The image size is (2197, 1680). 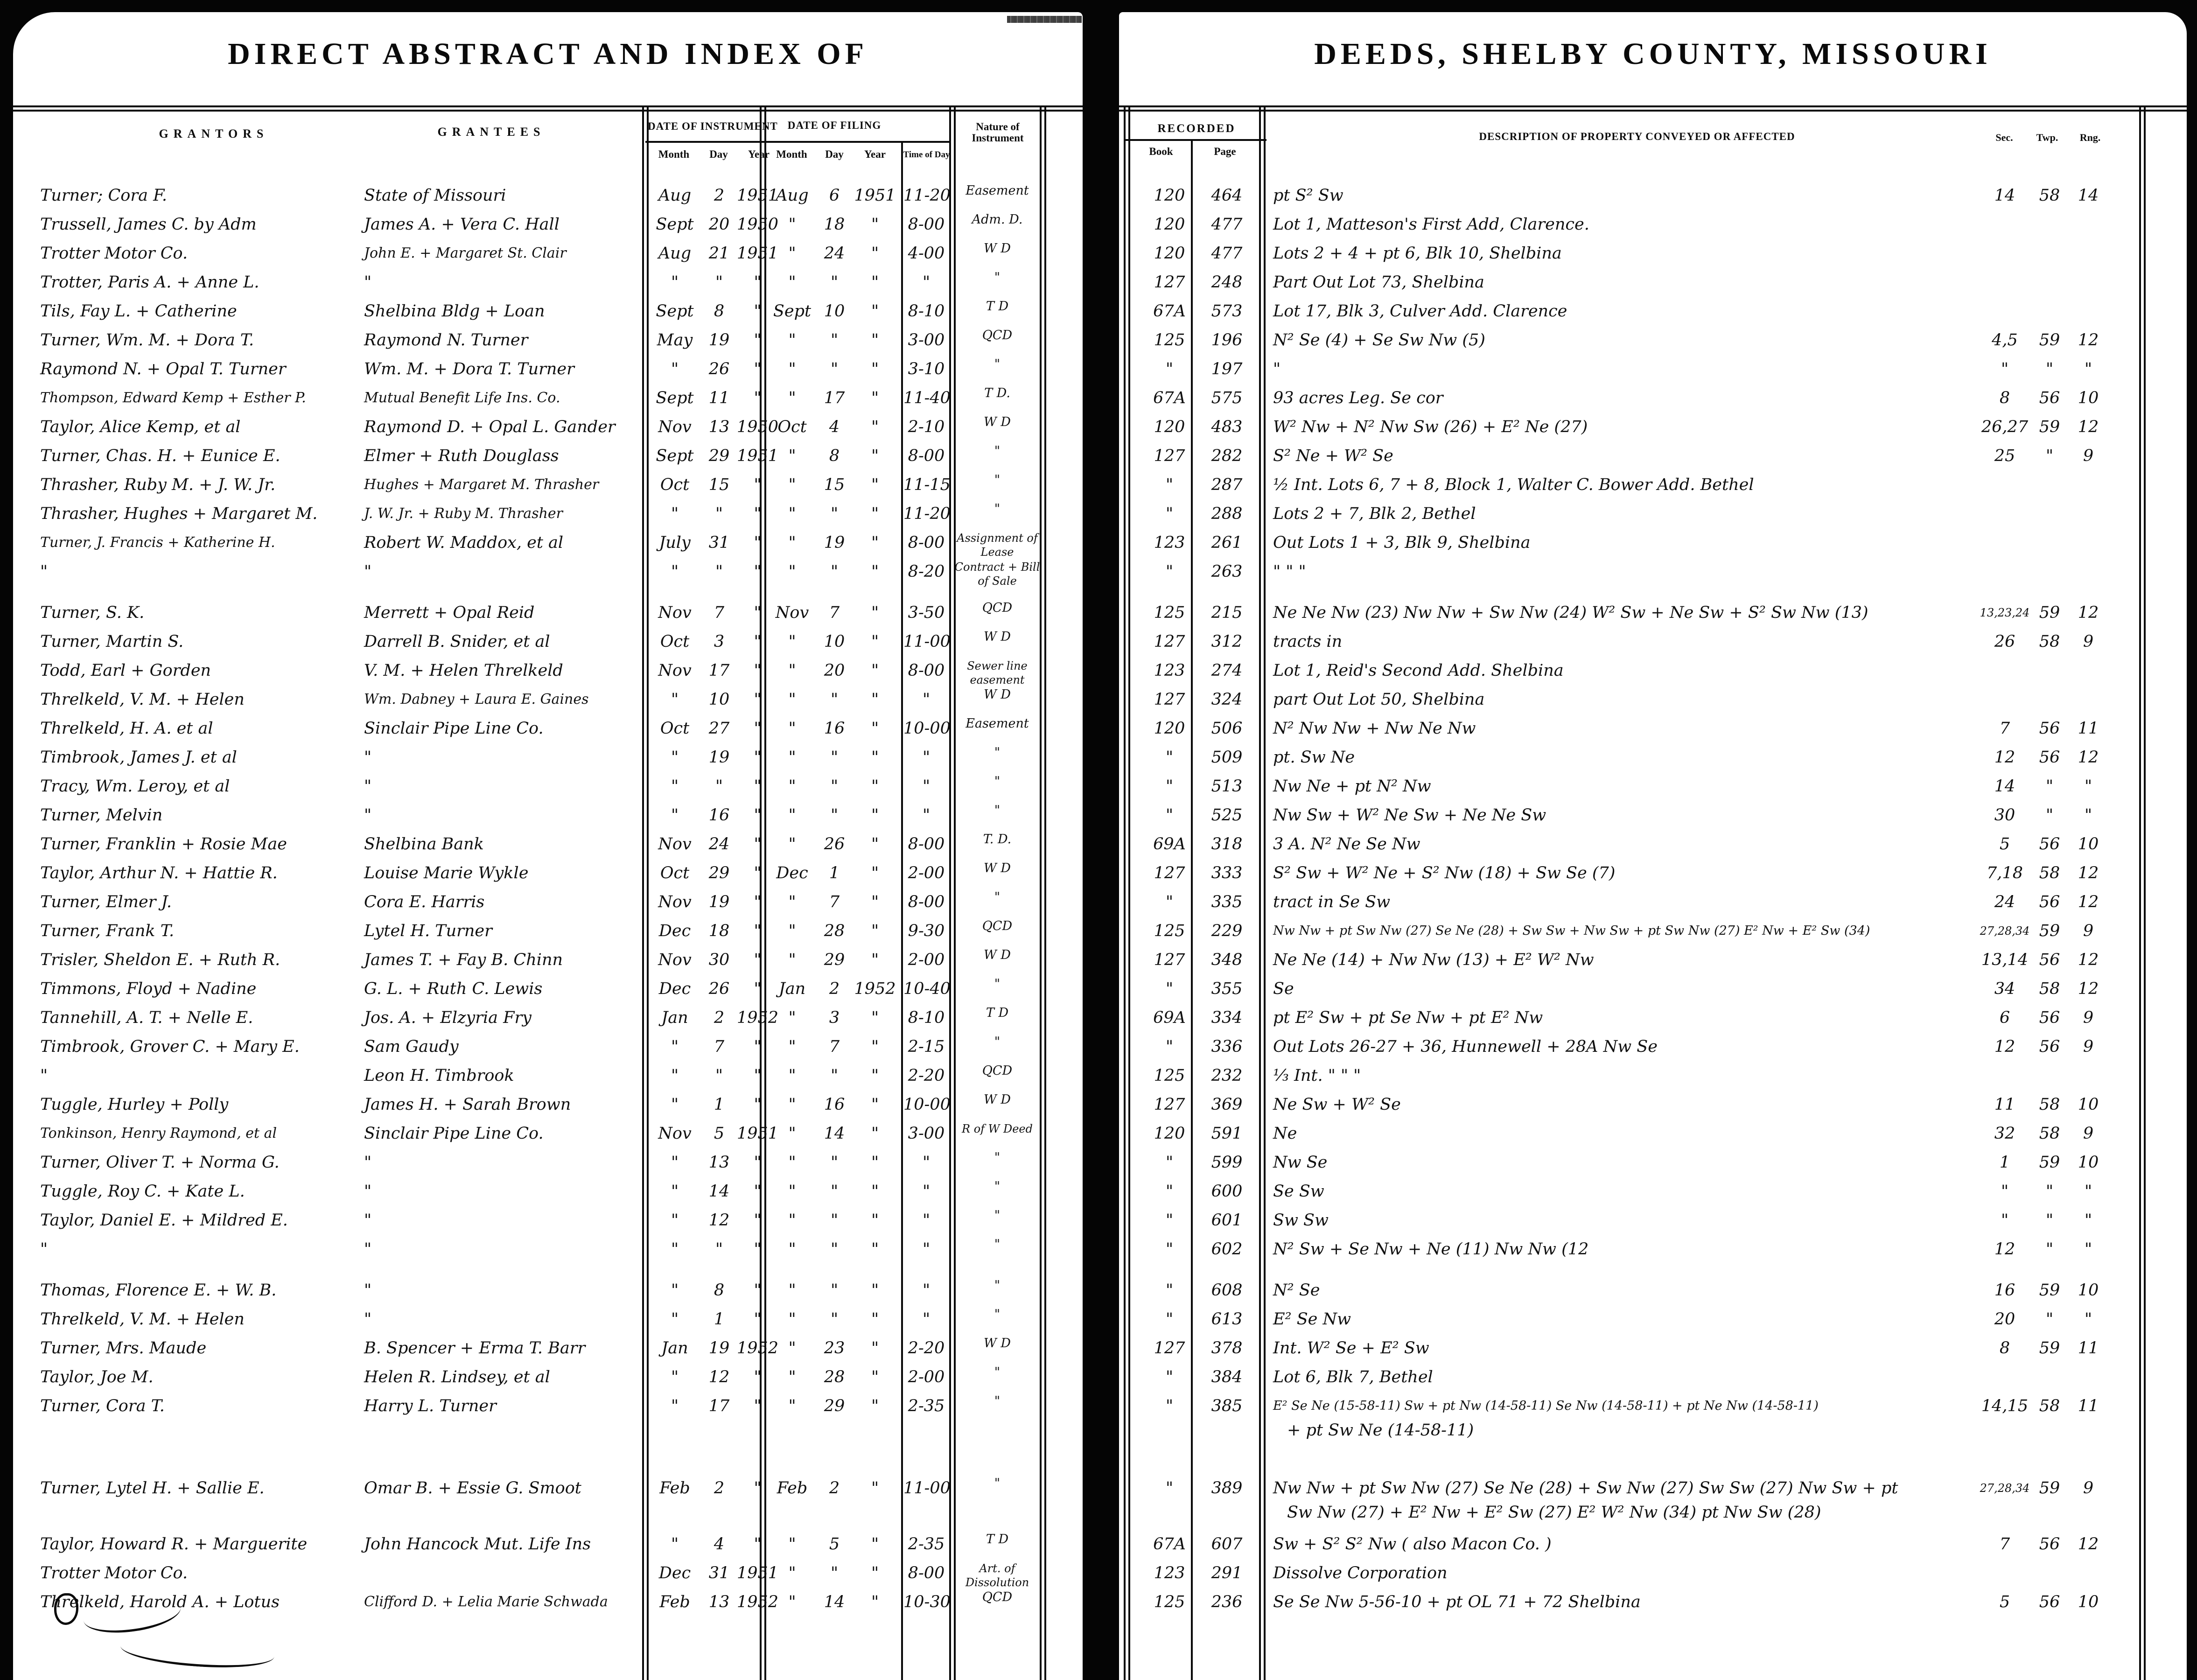 What do you see at coordinates (1300, 1162) in the screenshot?
I see `description-cell: Nw Se` at bounding box center [1300, 1162].